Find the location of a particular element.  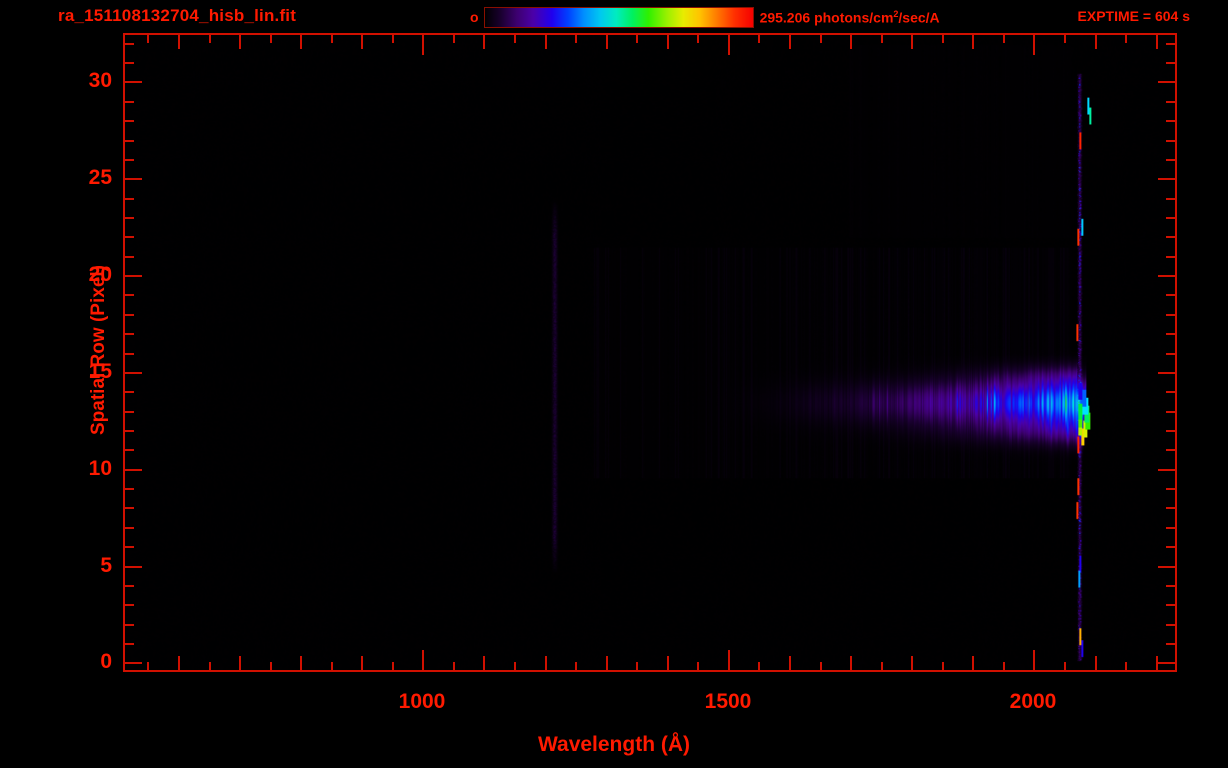

colorbar-gradient is located at coordinates (618, 17).